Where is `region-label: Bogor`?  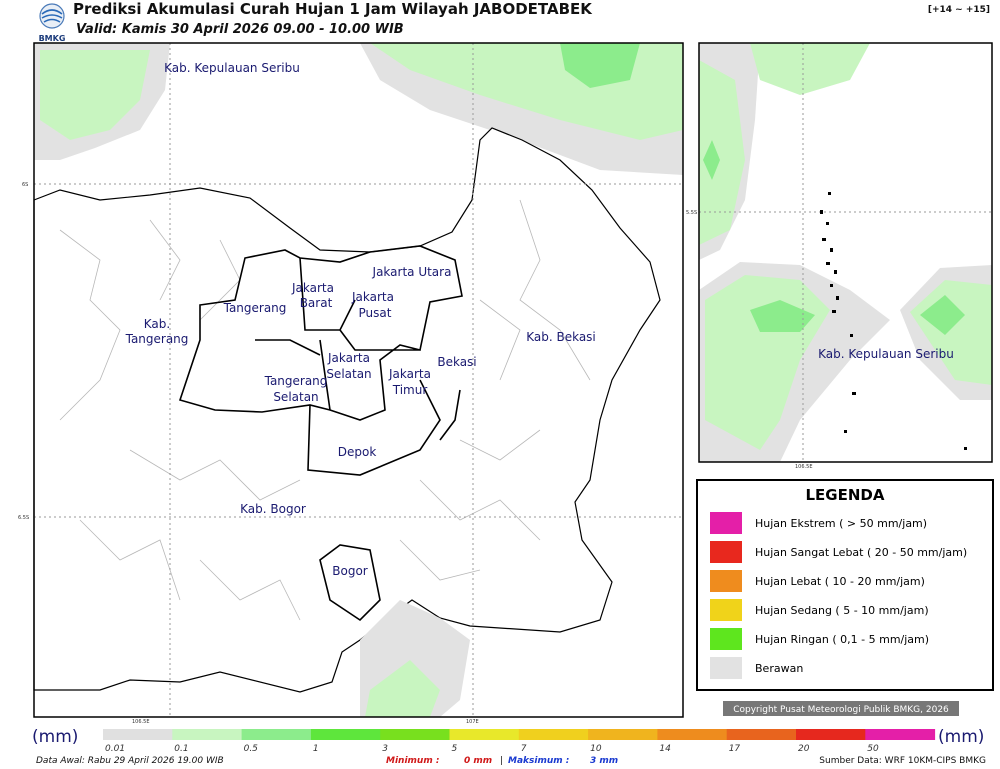
region-label: Bogor is located at coordinates (350, 571).